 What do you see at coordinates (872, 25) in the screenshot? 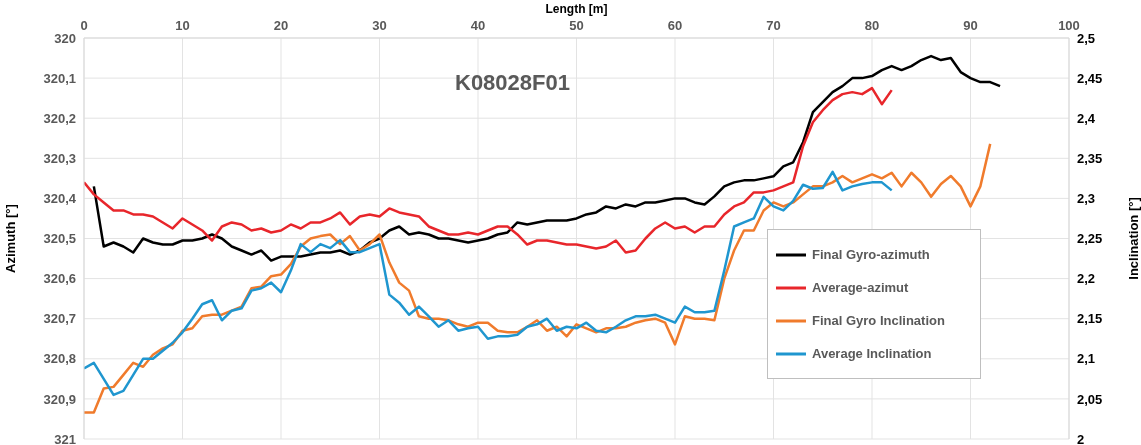
I see `x-tick-label: 80` at bounding box center [872, 25].